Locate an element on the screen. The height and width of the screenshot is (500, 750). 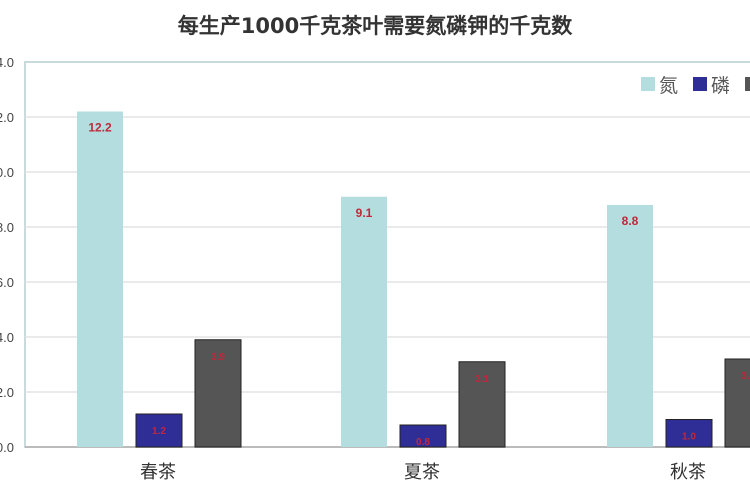
data-label: 0.8 is located at coordinates (423, 442).